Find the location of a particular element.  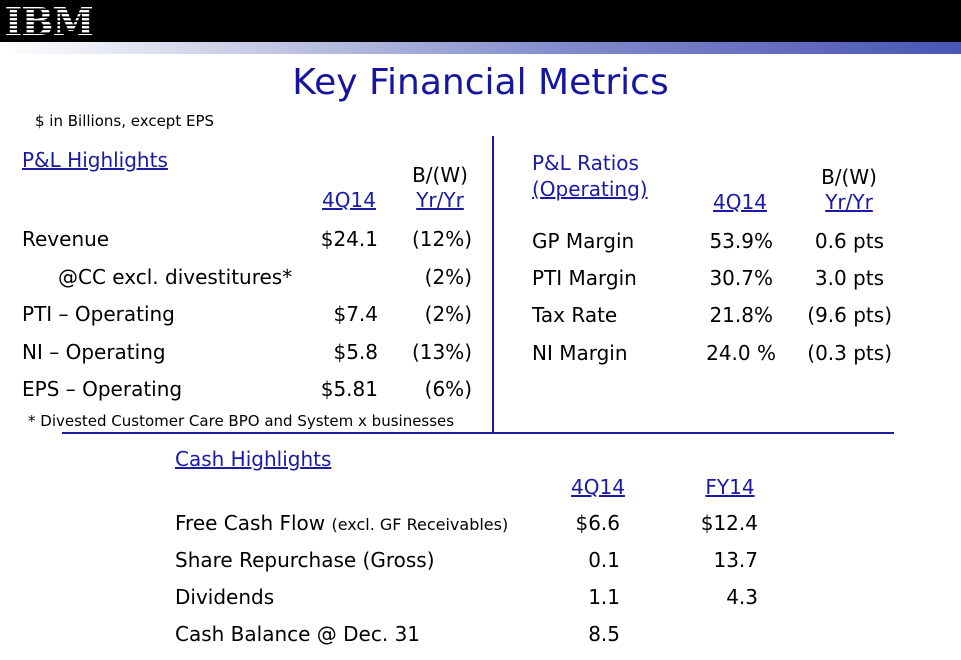

pl-ratios-change-header-line2: Yr/Yr is located at coordinates (849, 202).